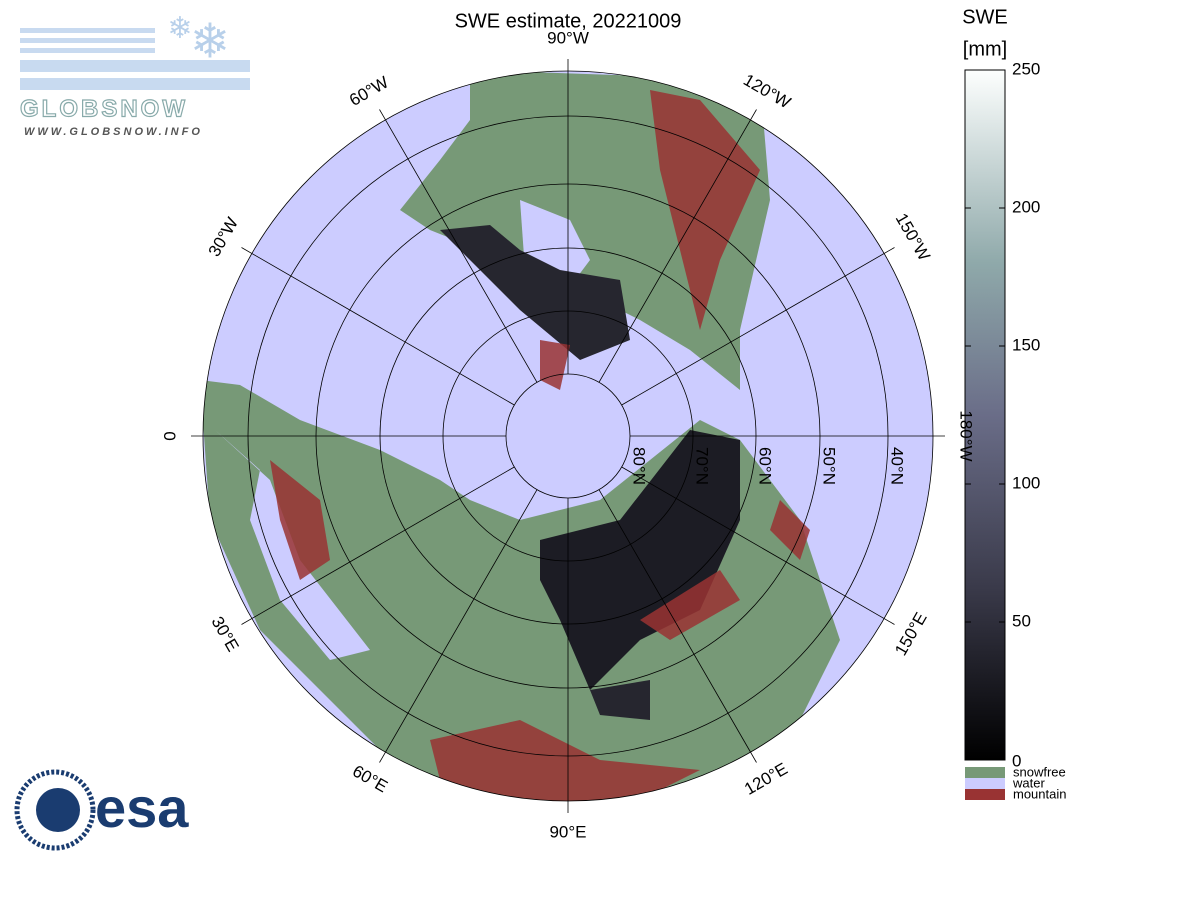 The height and width of the screenshot is (900, 1200). I want to click on colorbar-unit: [mm], so click(985, 49).